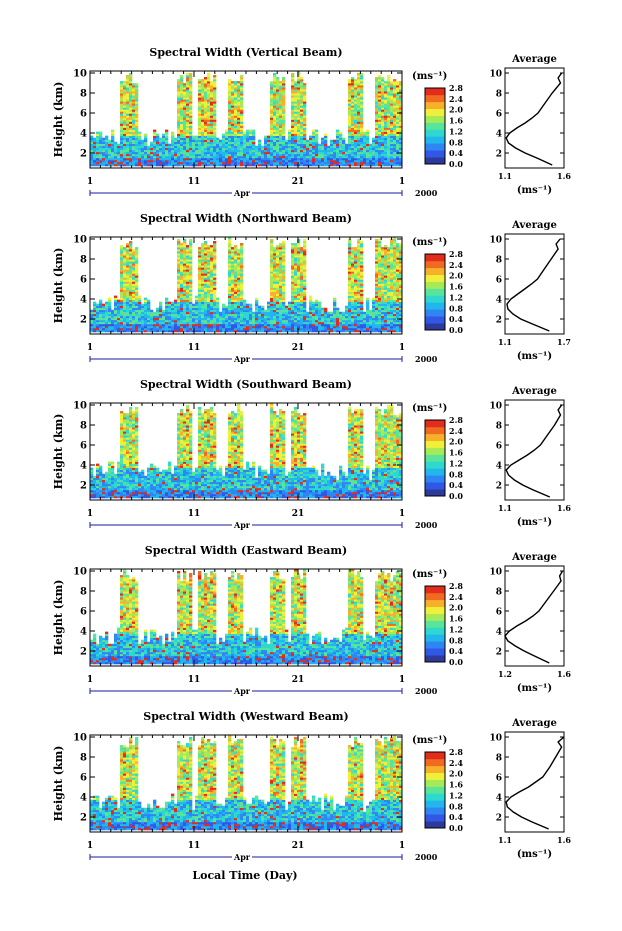 The image size is (622, 931). Describe the element at coordinates (499, 135) in the screenshot. I see `average-y-tick-label: 4` at that location.